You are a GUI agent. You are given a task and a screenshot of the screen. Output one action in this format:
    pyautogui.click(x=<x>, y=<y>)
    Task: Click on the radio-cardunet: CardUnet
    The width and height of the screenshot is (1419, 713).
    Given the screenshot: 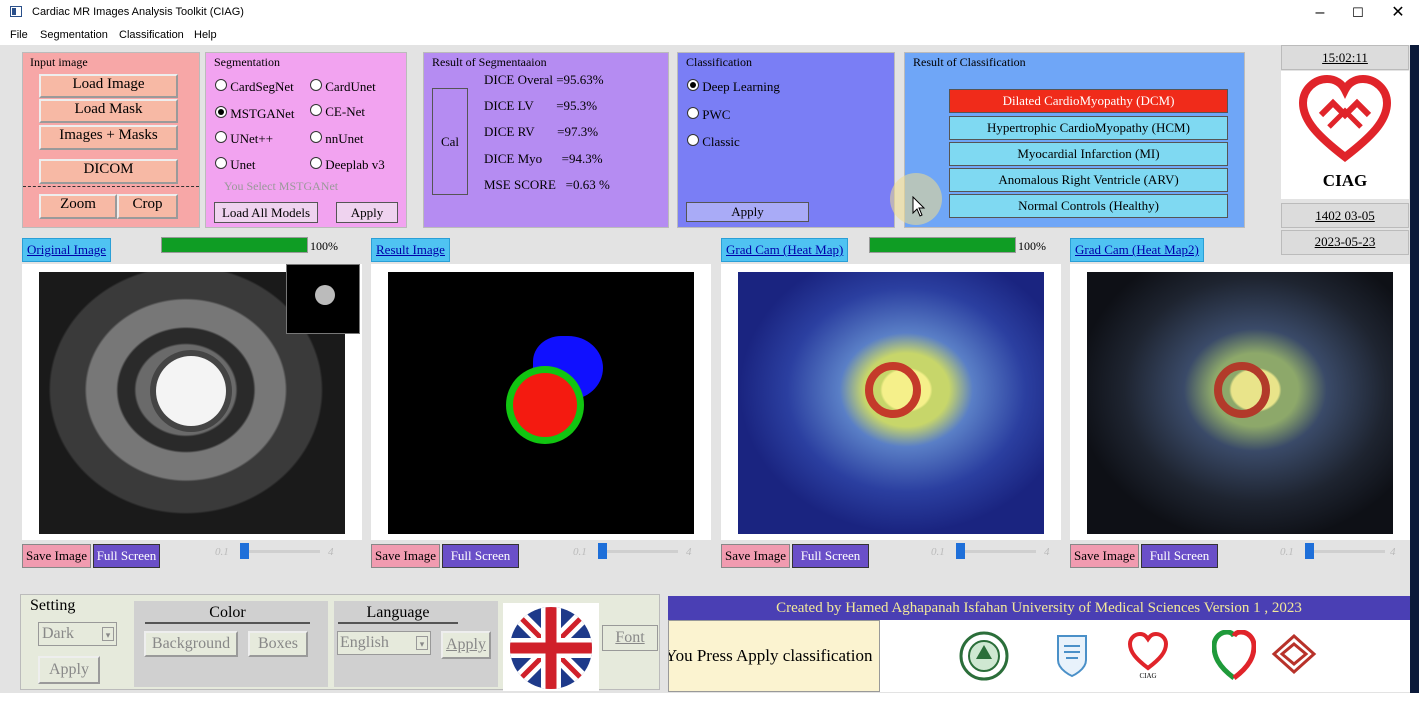 What is the action you would take?
    pyautogui.click(x=343, y=87)
    